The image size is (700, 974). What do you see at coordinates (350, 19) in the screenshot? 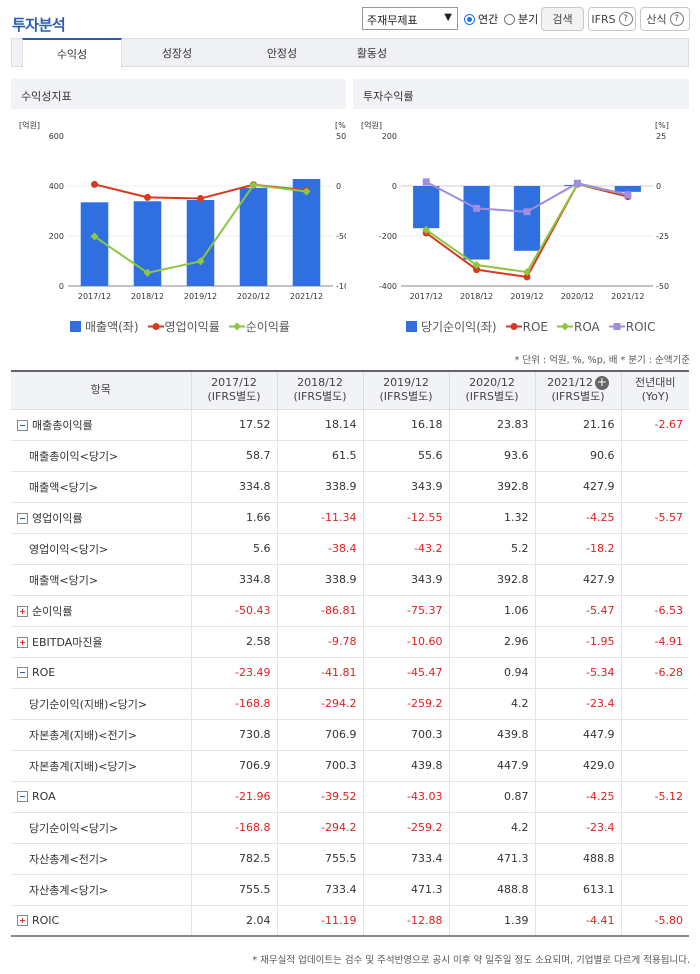
I see `top-bar: 투자분석 주재무제표 ▼ 연간 분기 검색 IFRS ? 산식 ?` at bounding box center [350, 19].